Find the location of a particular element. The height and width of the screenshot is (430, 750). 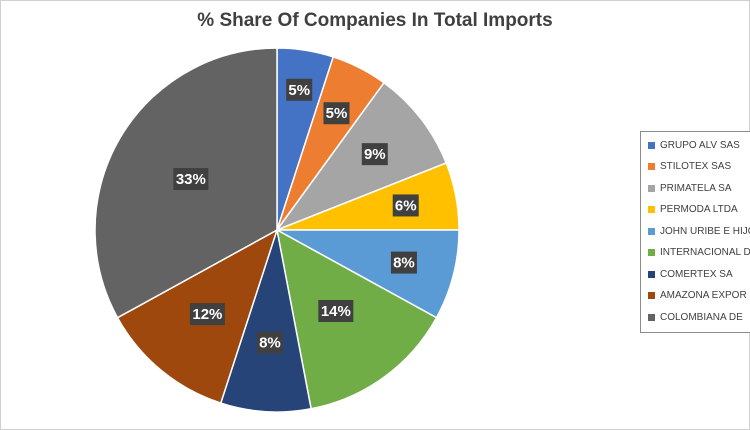

legend-item-2: PRIMATELA SA is located at coordinates (690, 188).